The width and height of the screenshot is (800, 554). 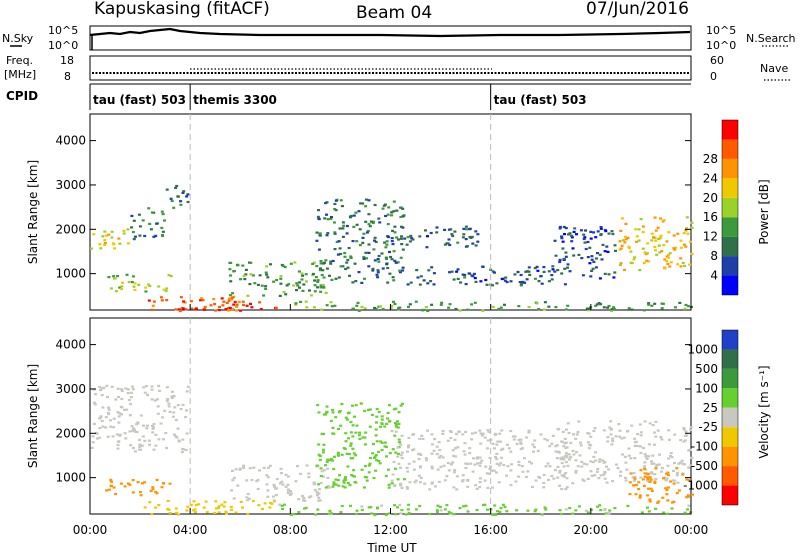 I want to click on velocity-ytick-label-1: 2000, so click(x=70, y=433).